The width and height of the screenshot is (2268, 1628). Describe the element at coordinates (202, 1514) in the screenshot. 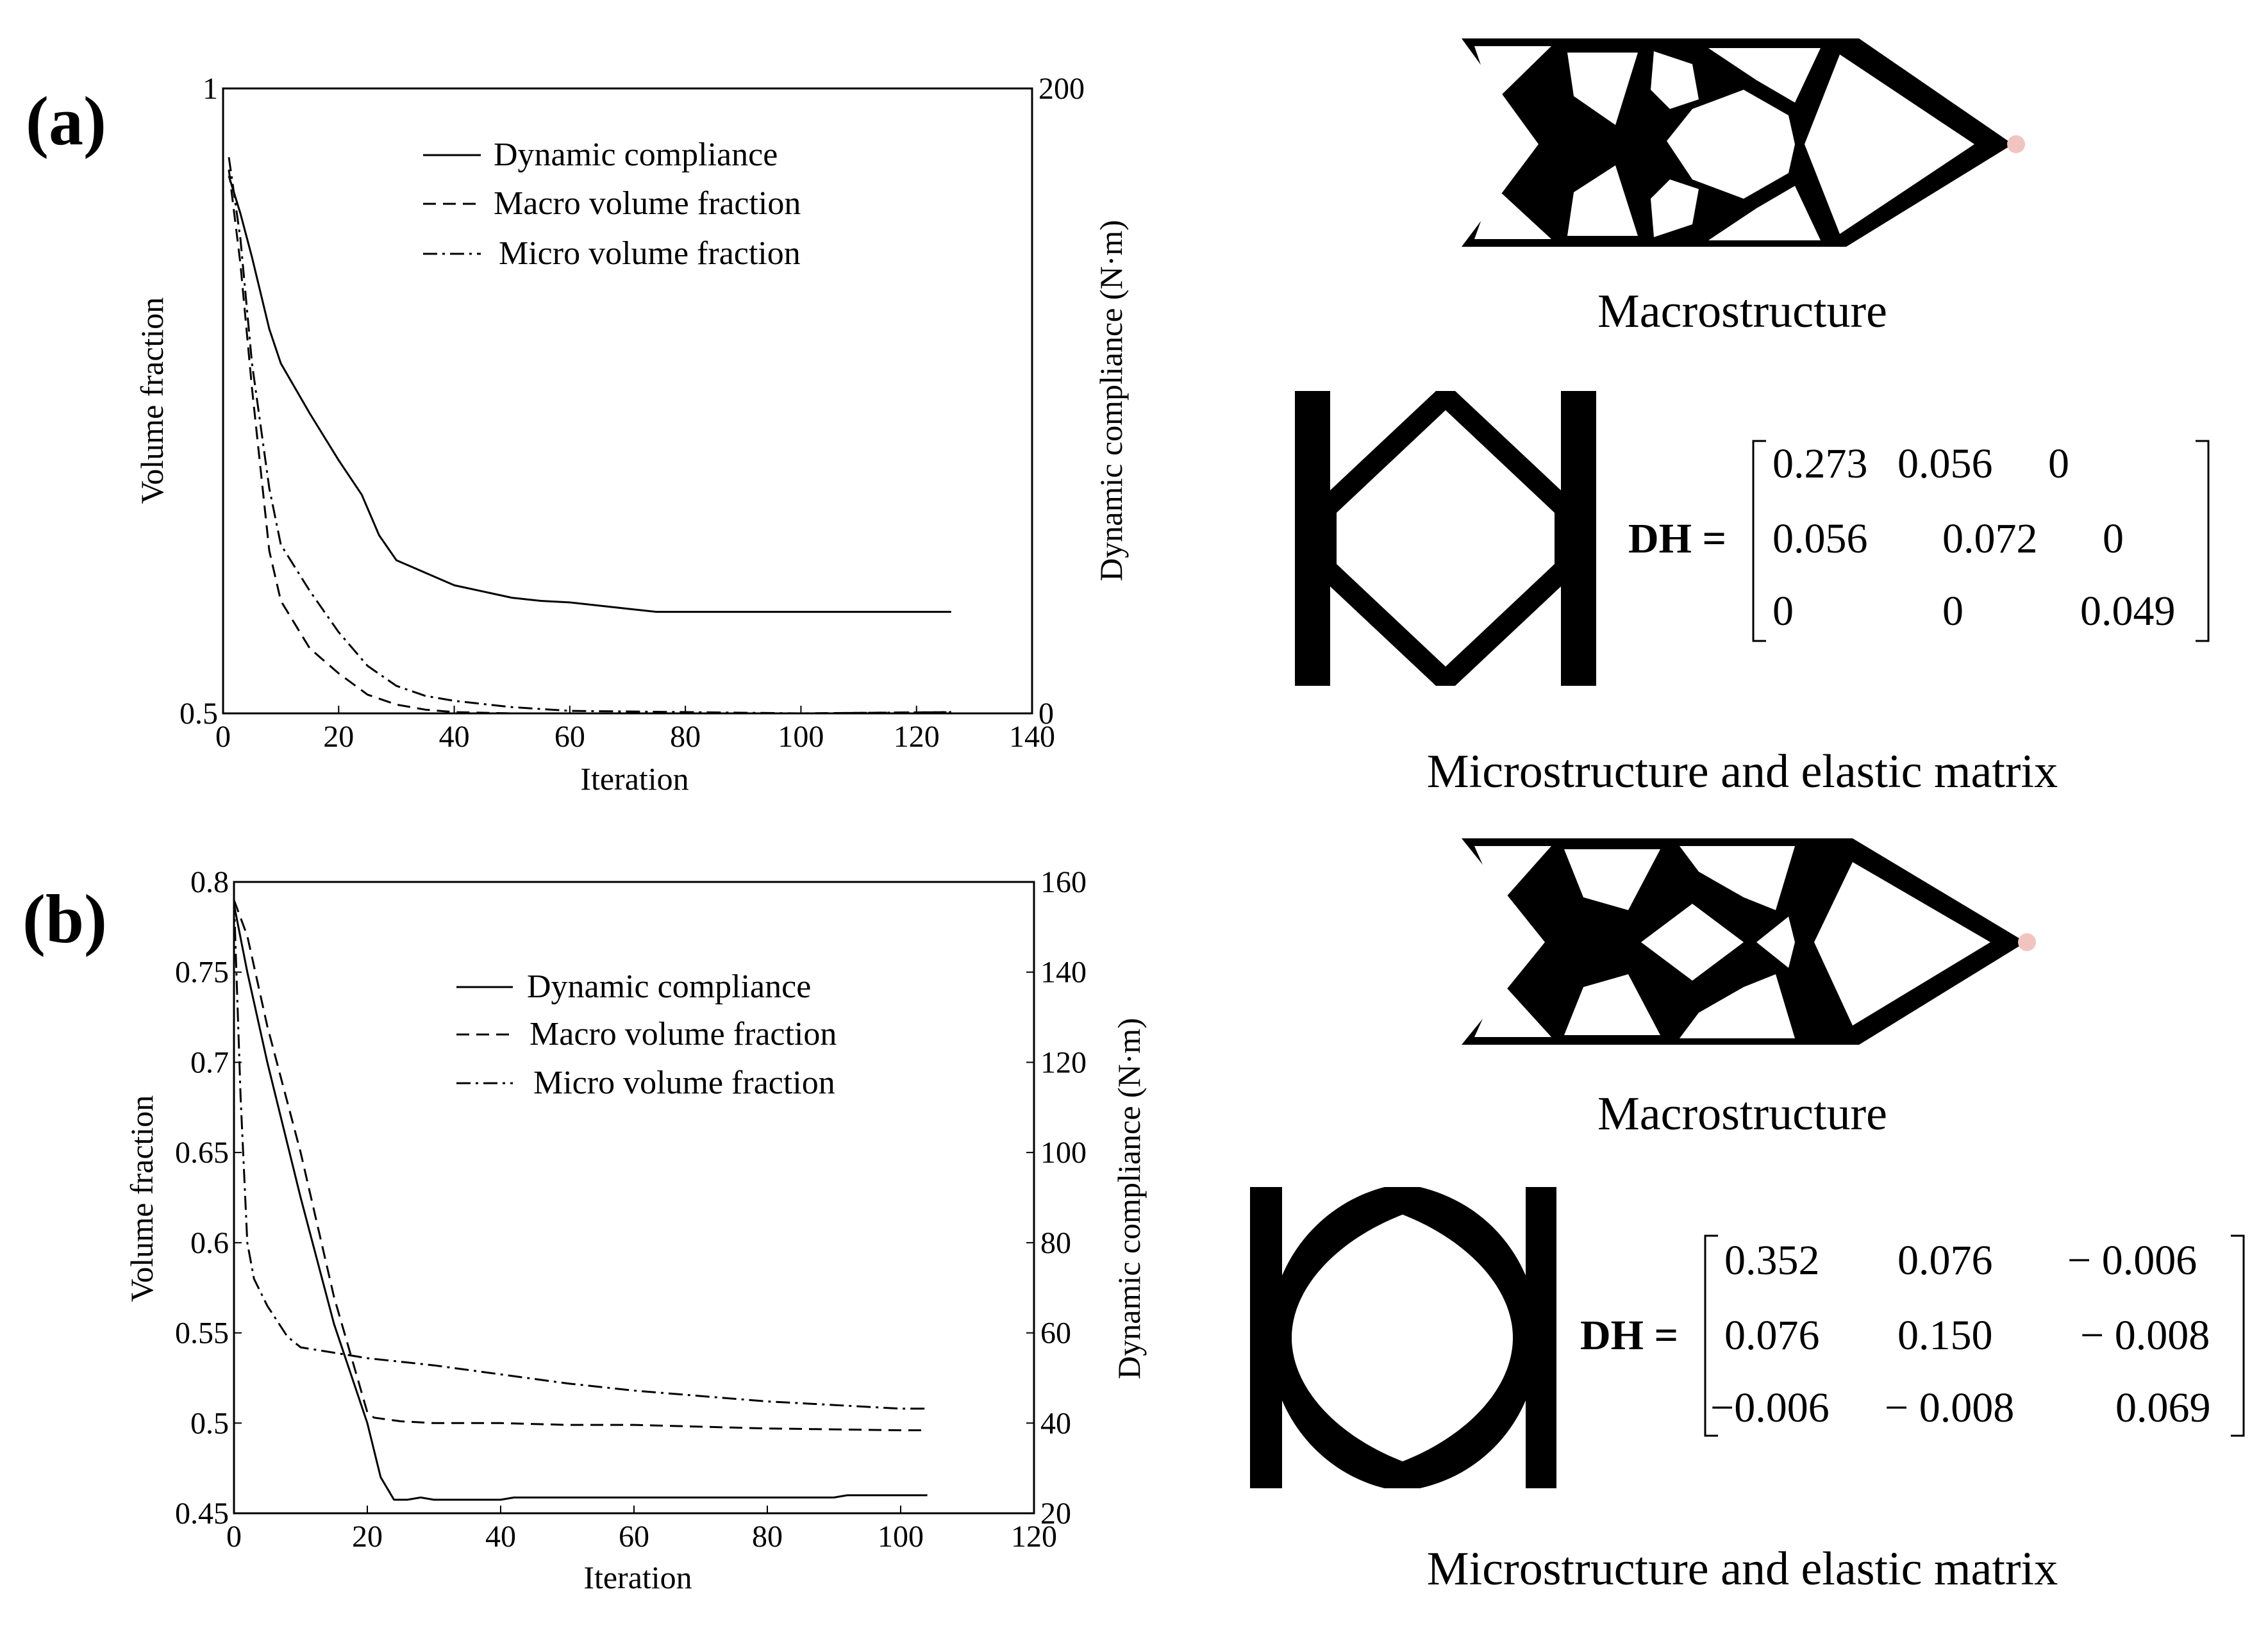

I see `y-tick-label: 0.45` at that location.